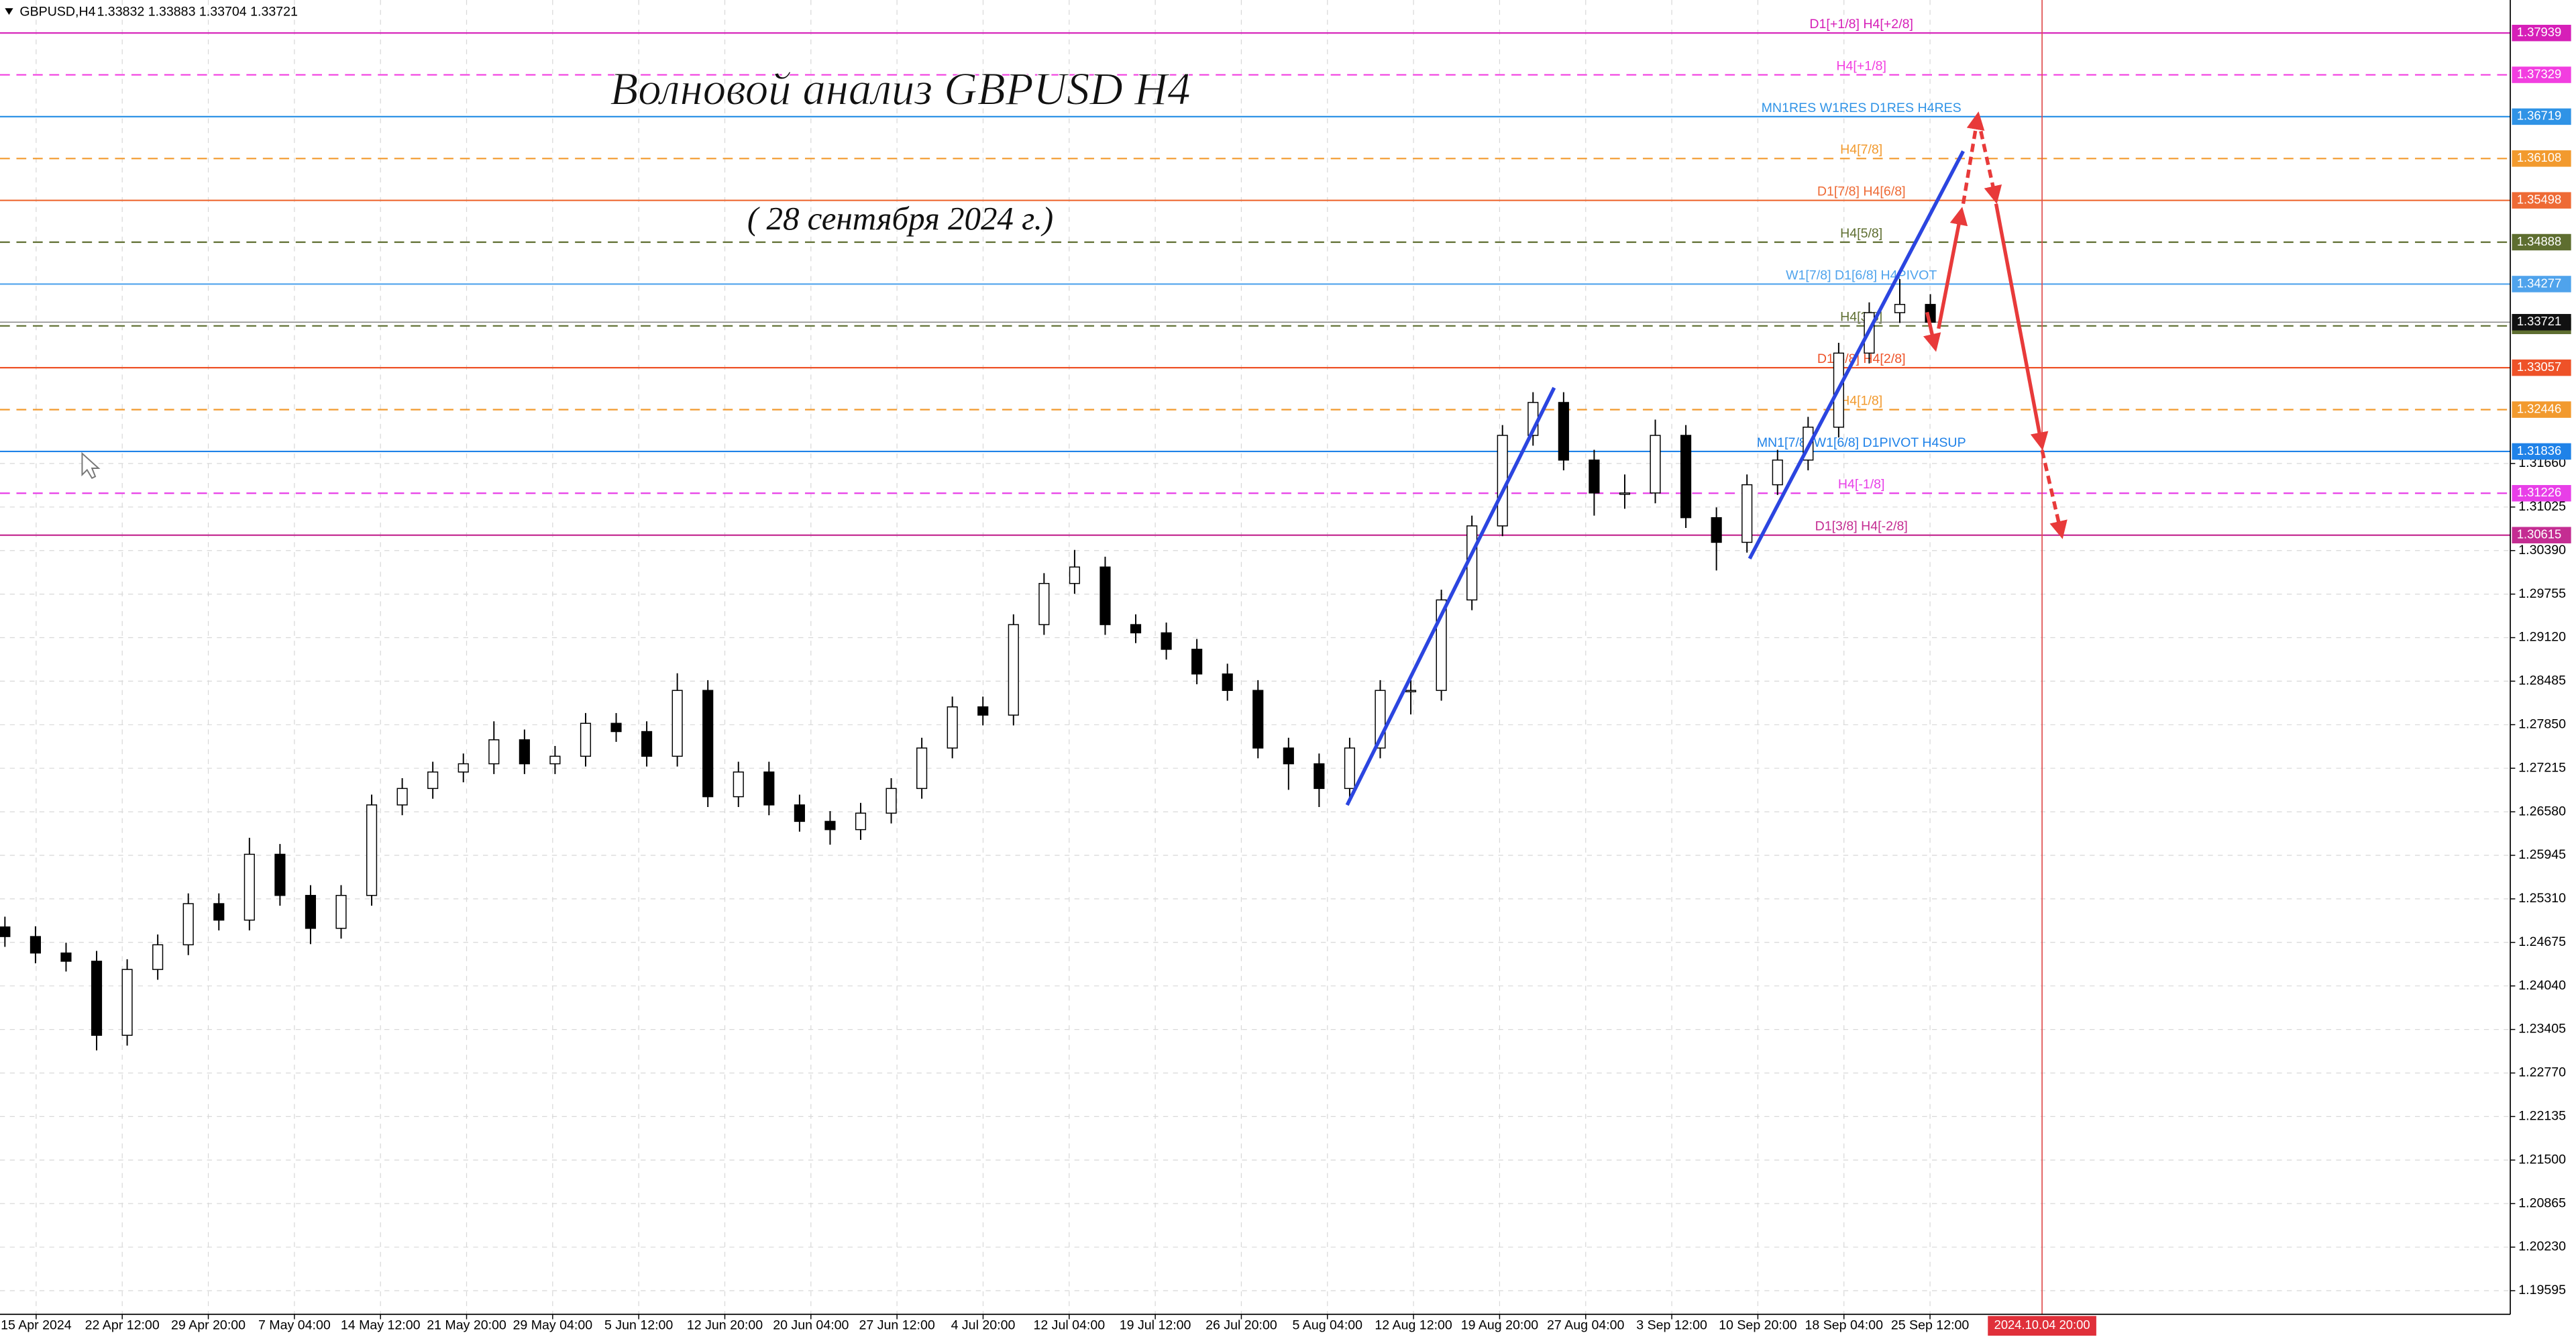  I want to click on y-tick-label: 1.29120, so click(2542, 637).